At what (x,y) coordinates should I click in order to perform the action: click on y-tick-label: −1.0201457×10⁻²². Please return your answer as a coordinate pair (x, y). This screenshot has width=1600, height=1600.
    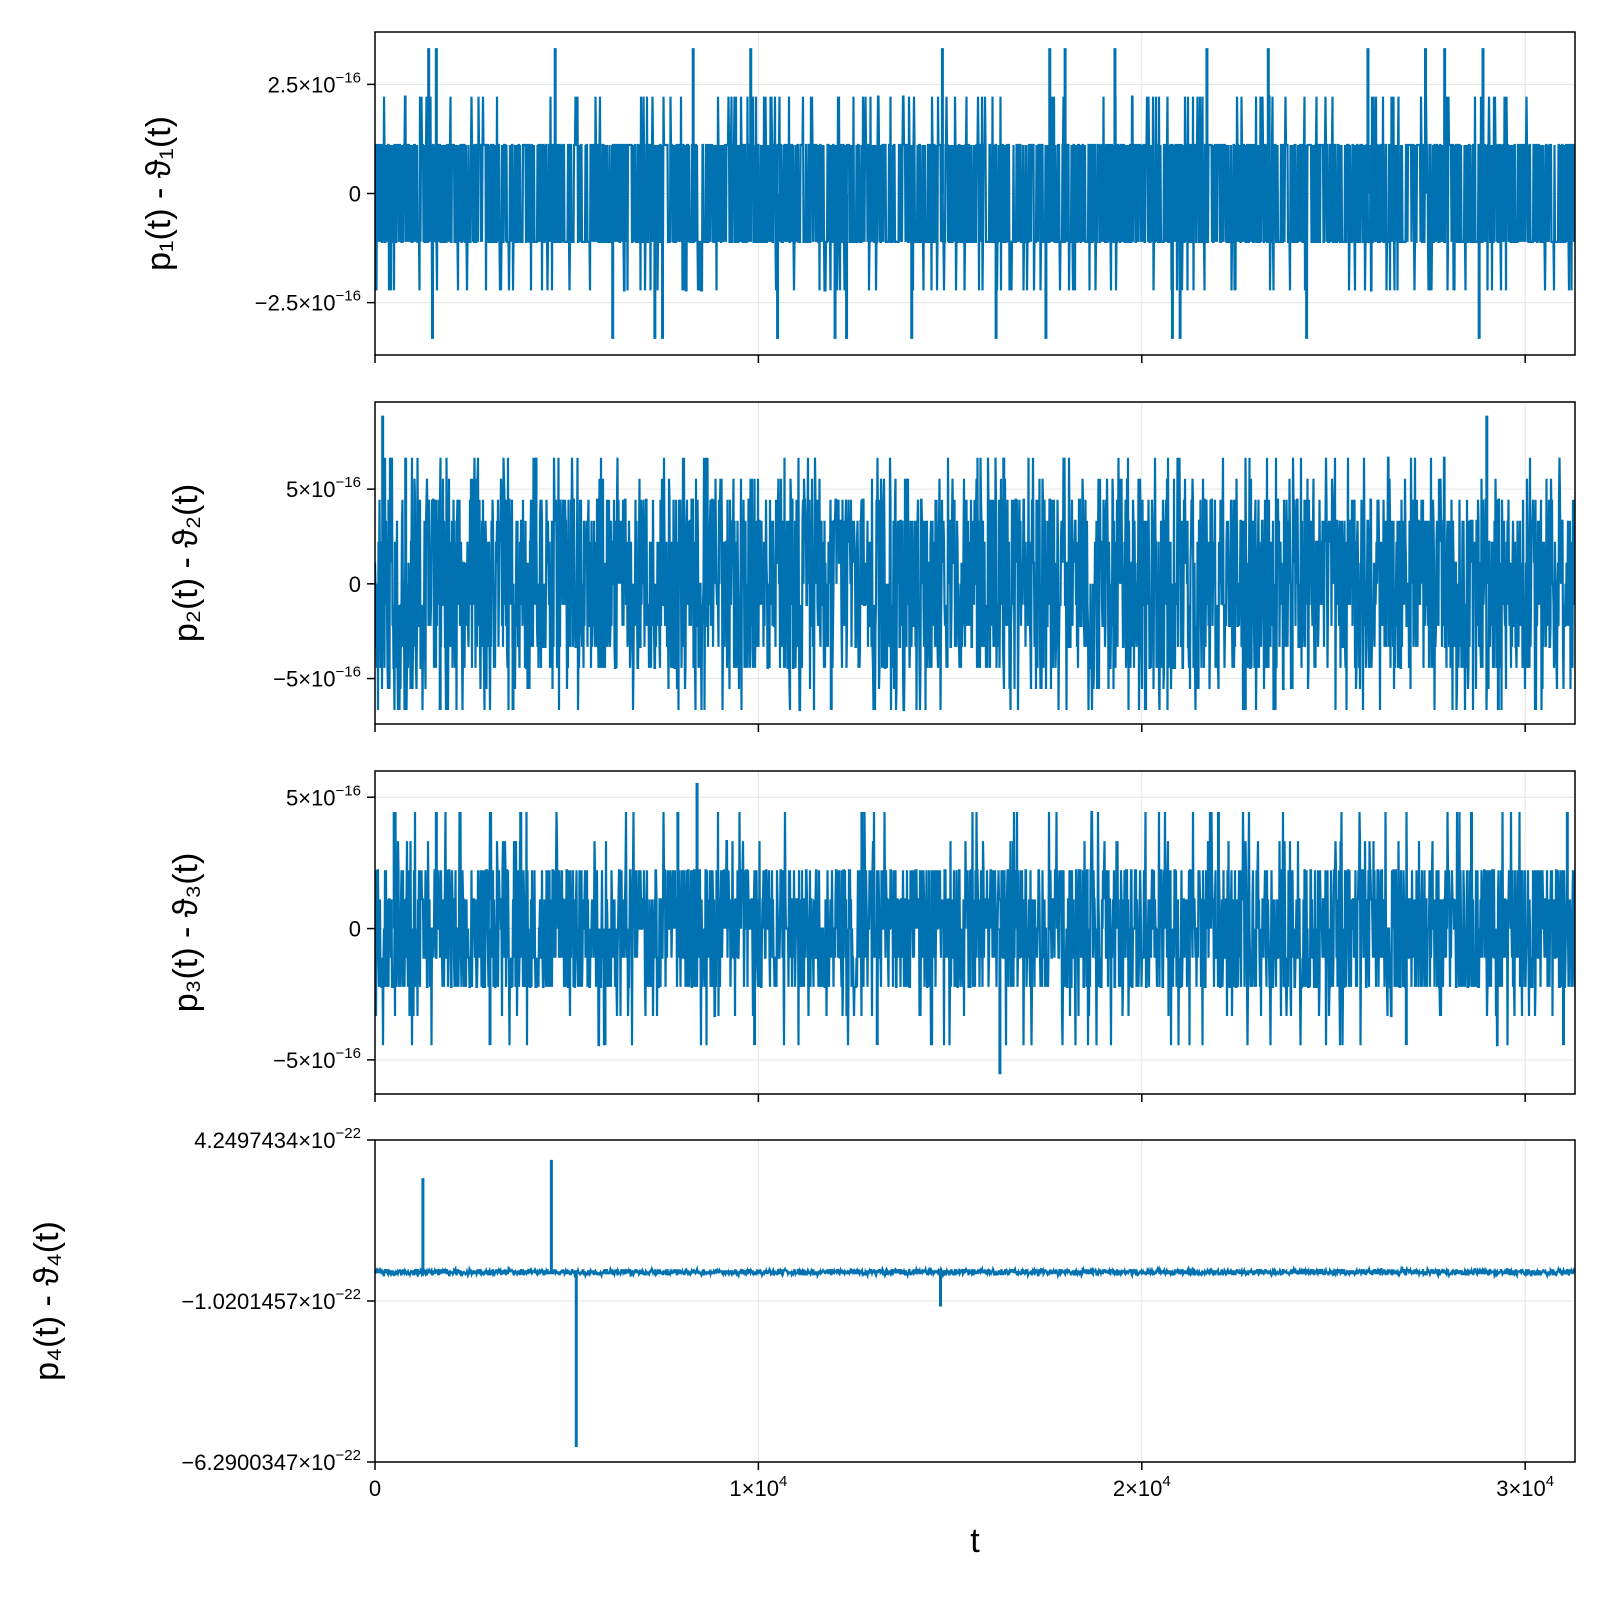
    Looking at the image, I should click on (271, 1300).